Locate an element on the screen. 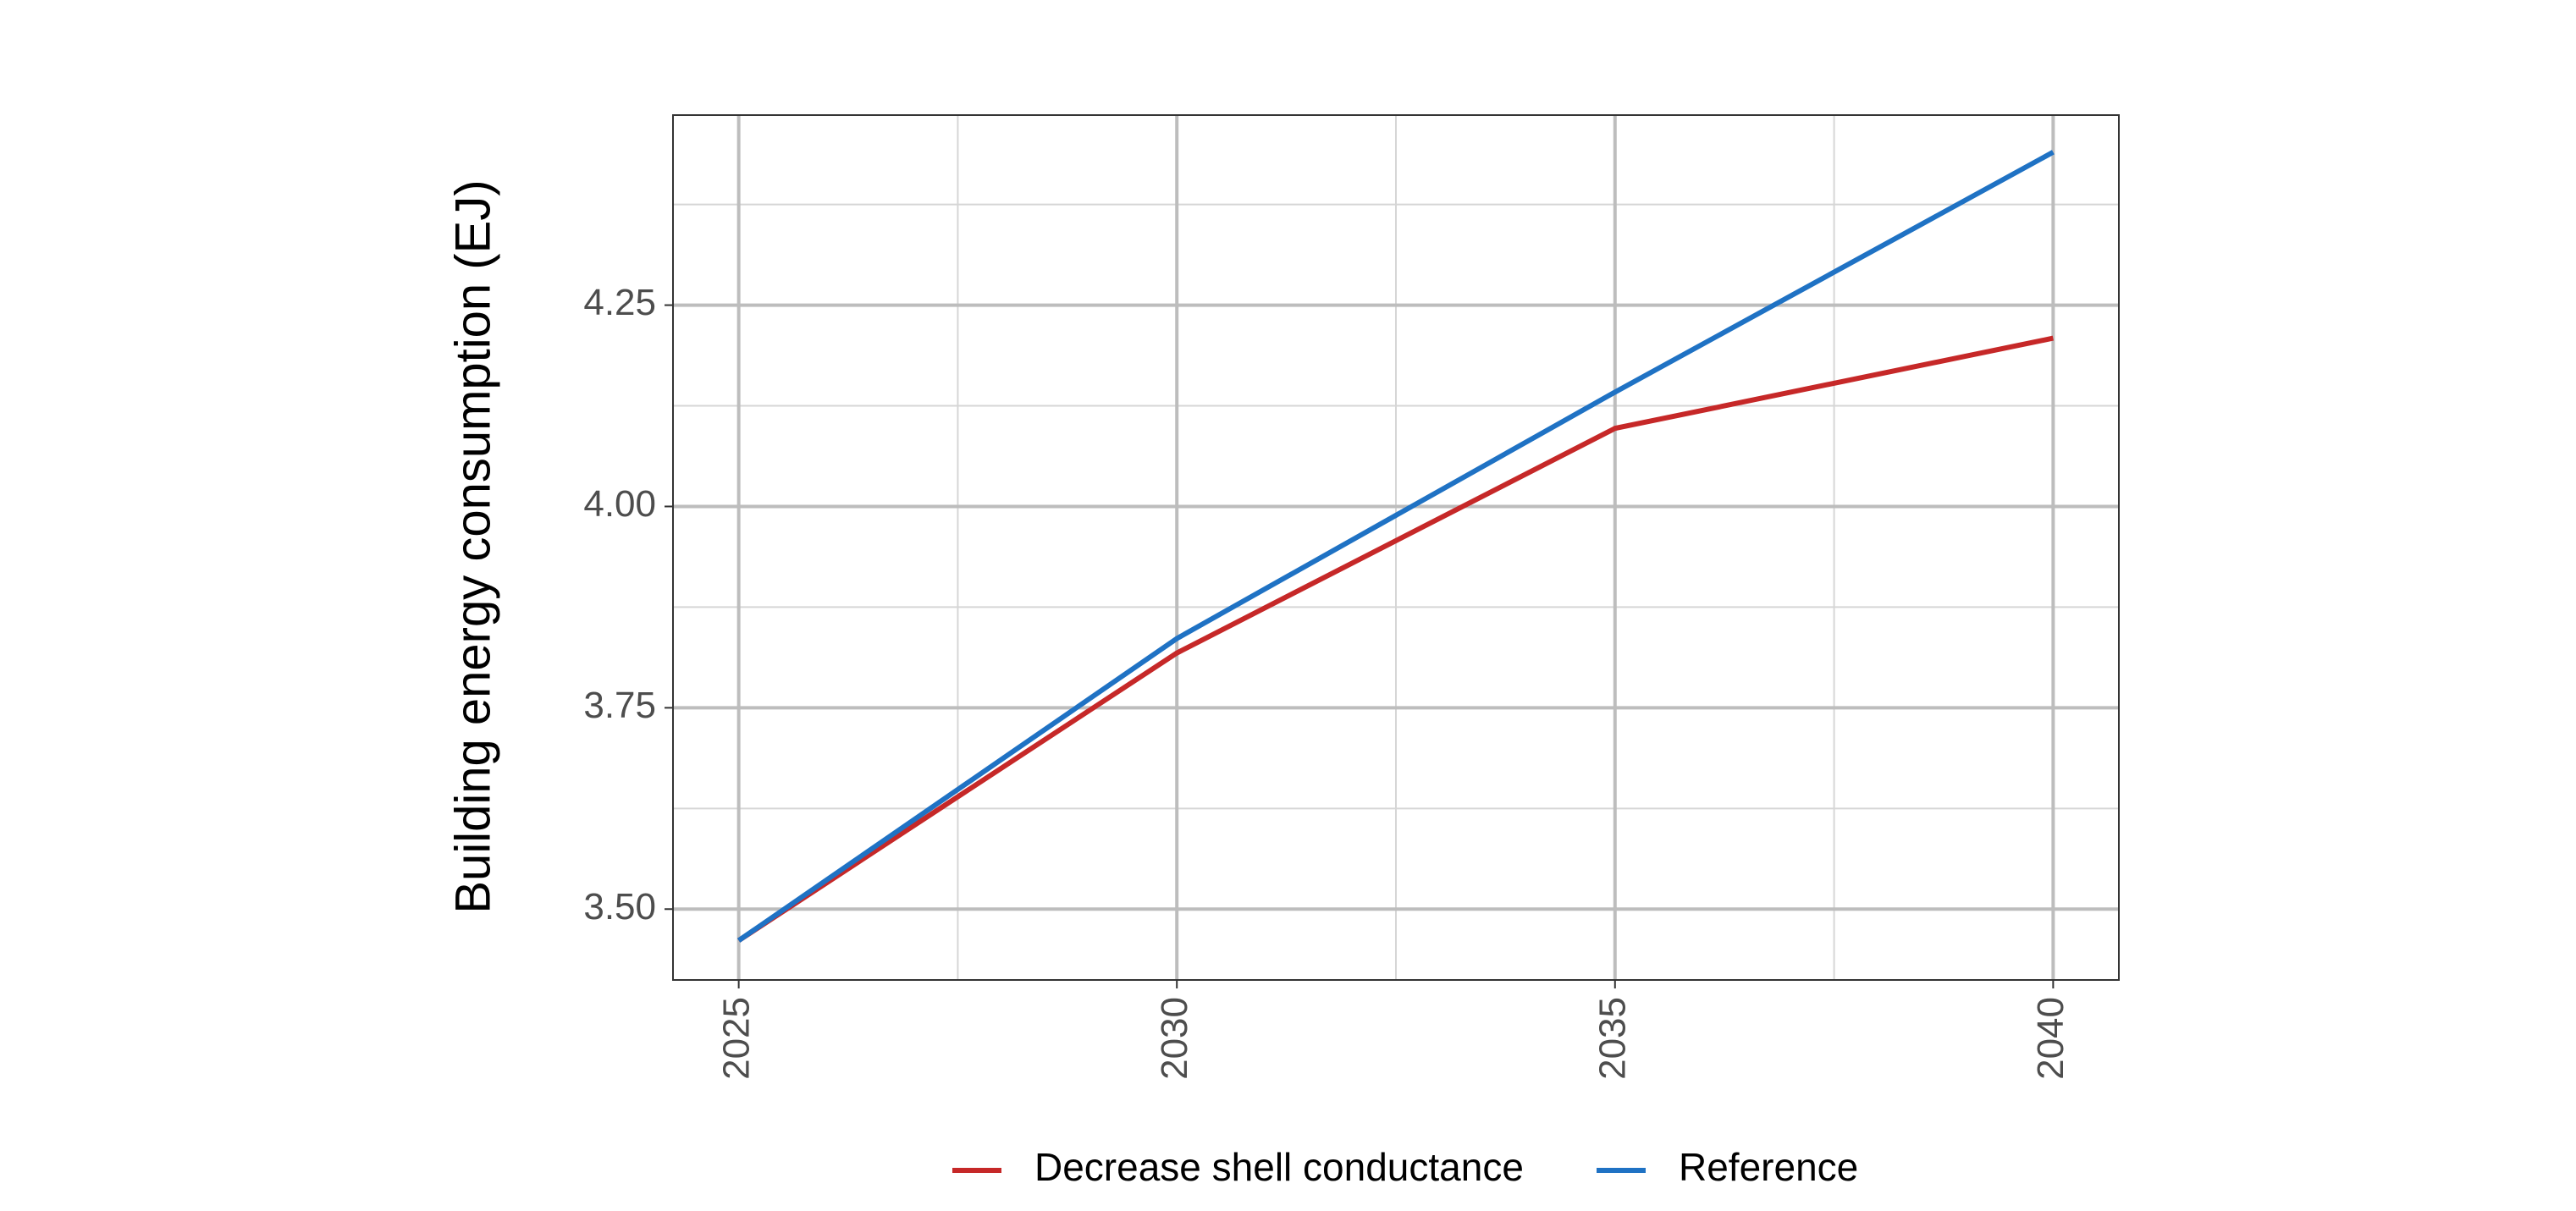 This screenshot has height=1211, width=2576. x-tick-label: 2030 is located at coordinates (1174, 1038).